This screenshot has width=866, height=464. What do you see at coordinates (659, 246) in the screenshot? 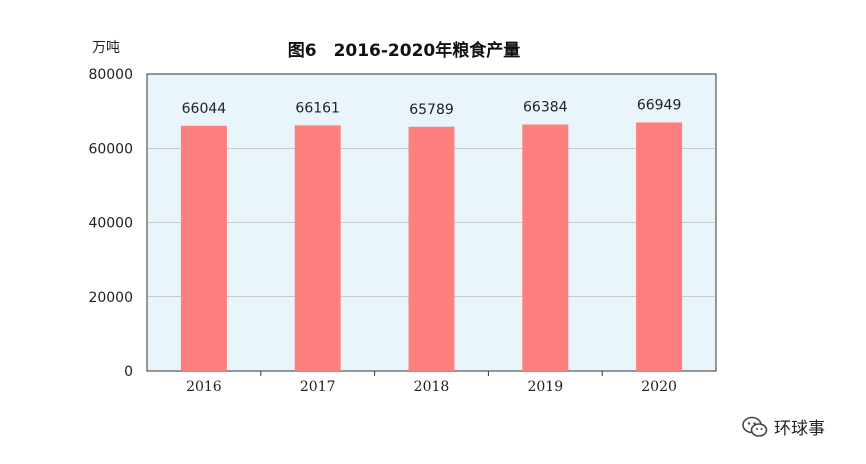
I see `bar-2020` at bounding box center [659, 246].